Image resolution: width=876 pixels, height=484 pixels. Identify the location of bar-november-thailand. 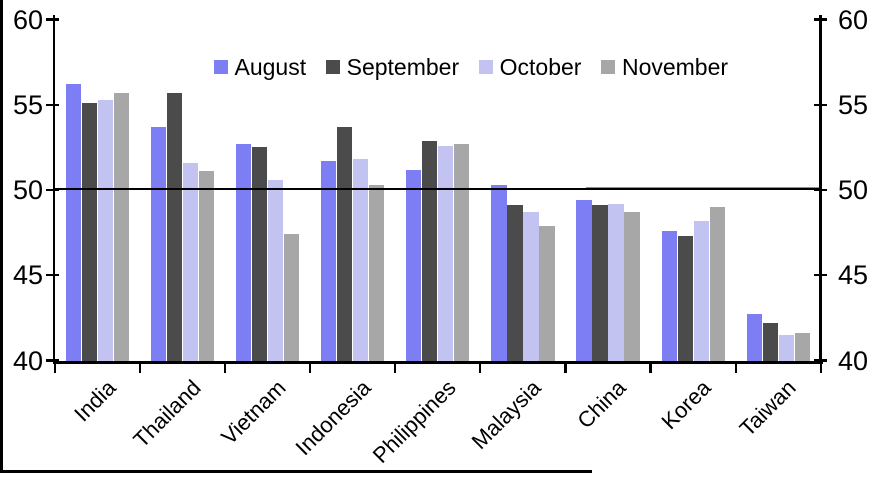
(207, 266).